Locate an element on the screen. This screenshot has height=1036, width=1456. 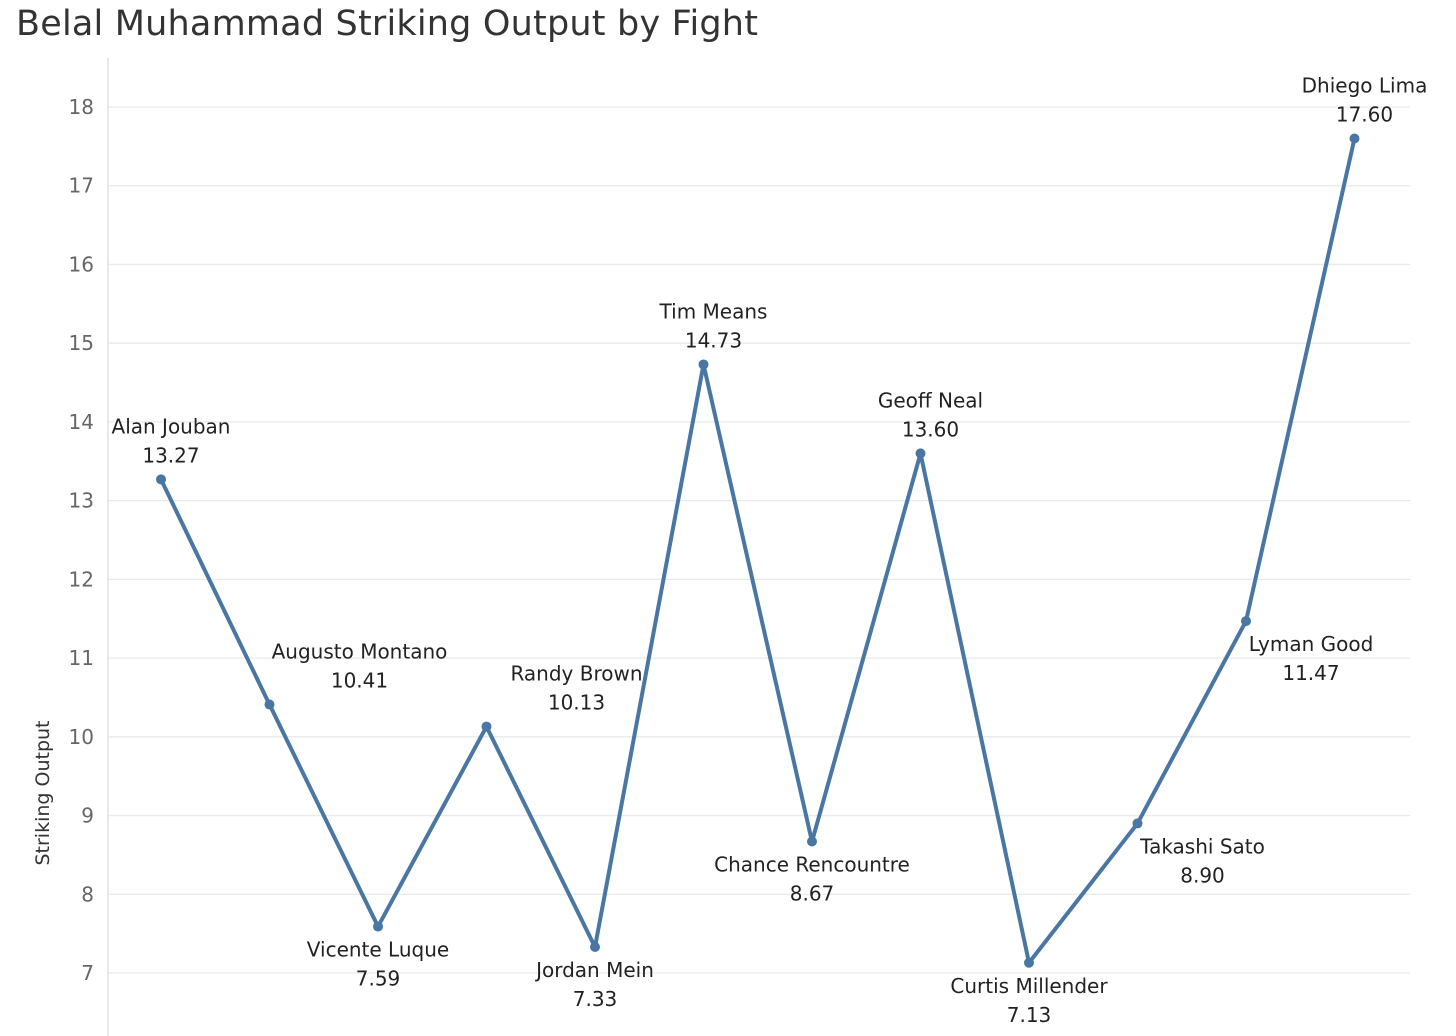
point-value-label: 13.27 is located at coordinates (170, 455).